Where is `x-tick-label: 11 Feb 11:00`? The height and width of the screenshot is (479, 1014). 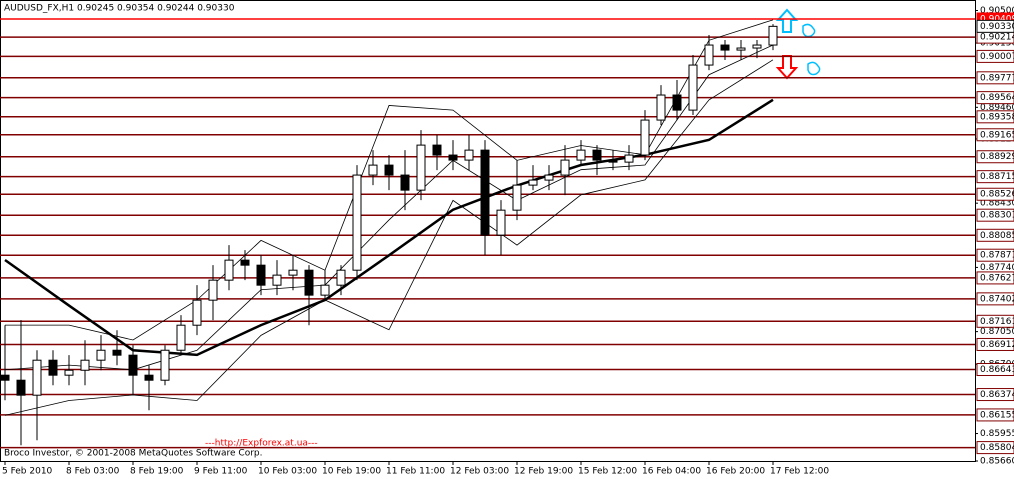
x-tick-label: 11 Feb 11:00 is located at coordinates (415, 472).